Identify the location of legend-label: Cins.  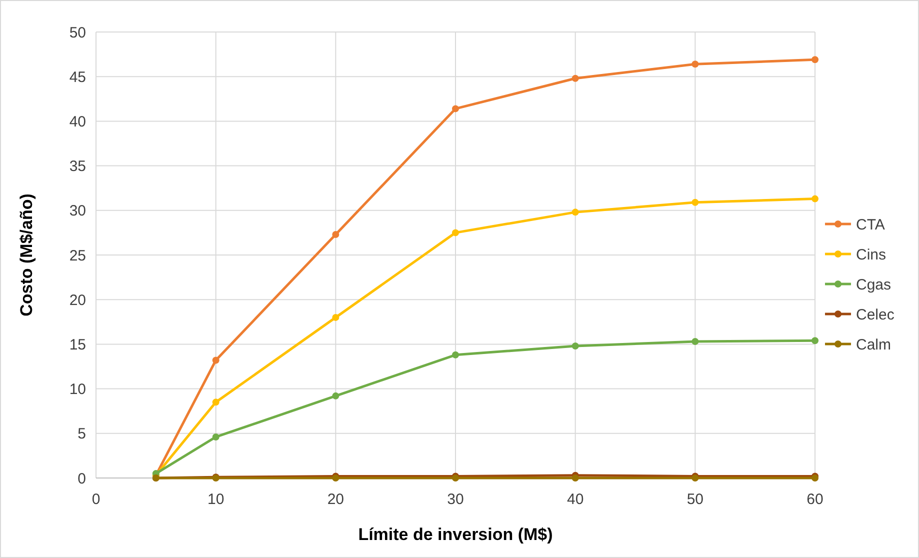
(871, 255).